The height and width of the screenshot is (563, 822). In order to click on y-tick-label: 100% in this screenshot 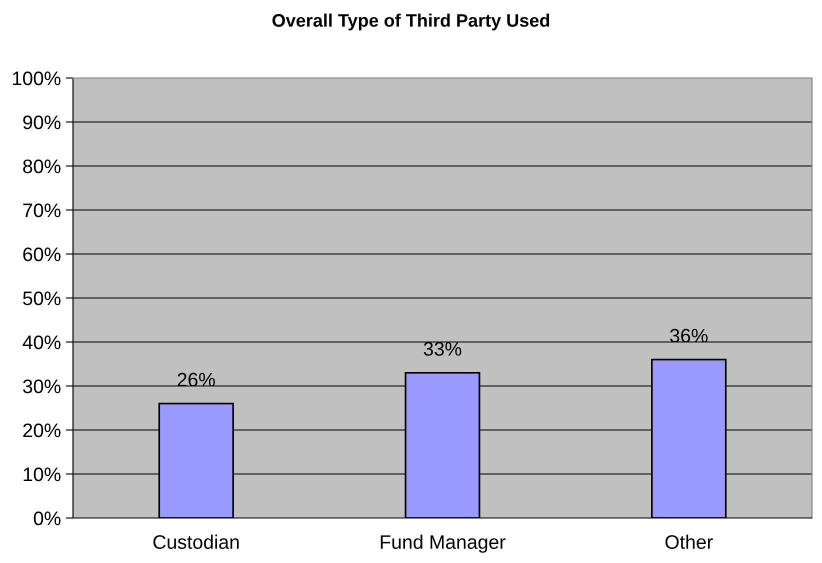, I will do `click(36, 78)`.